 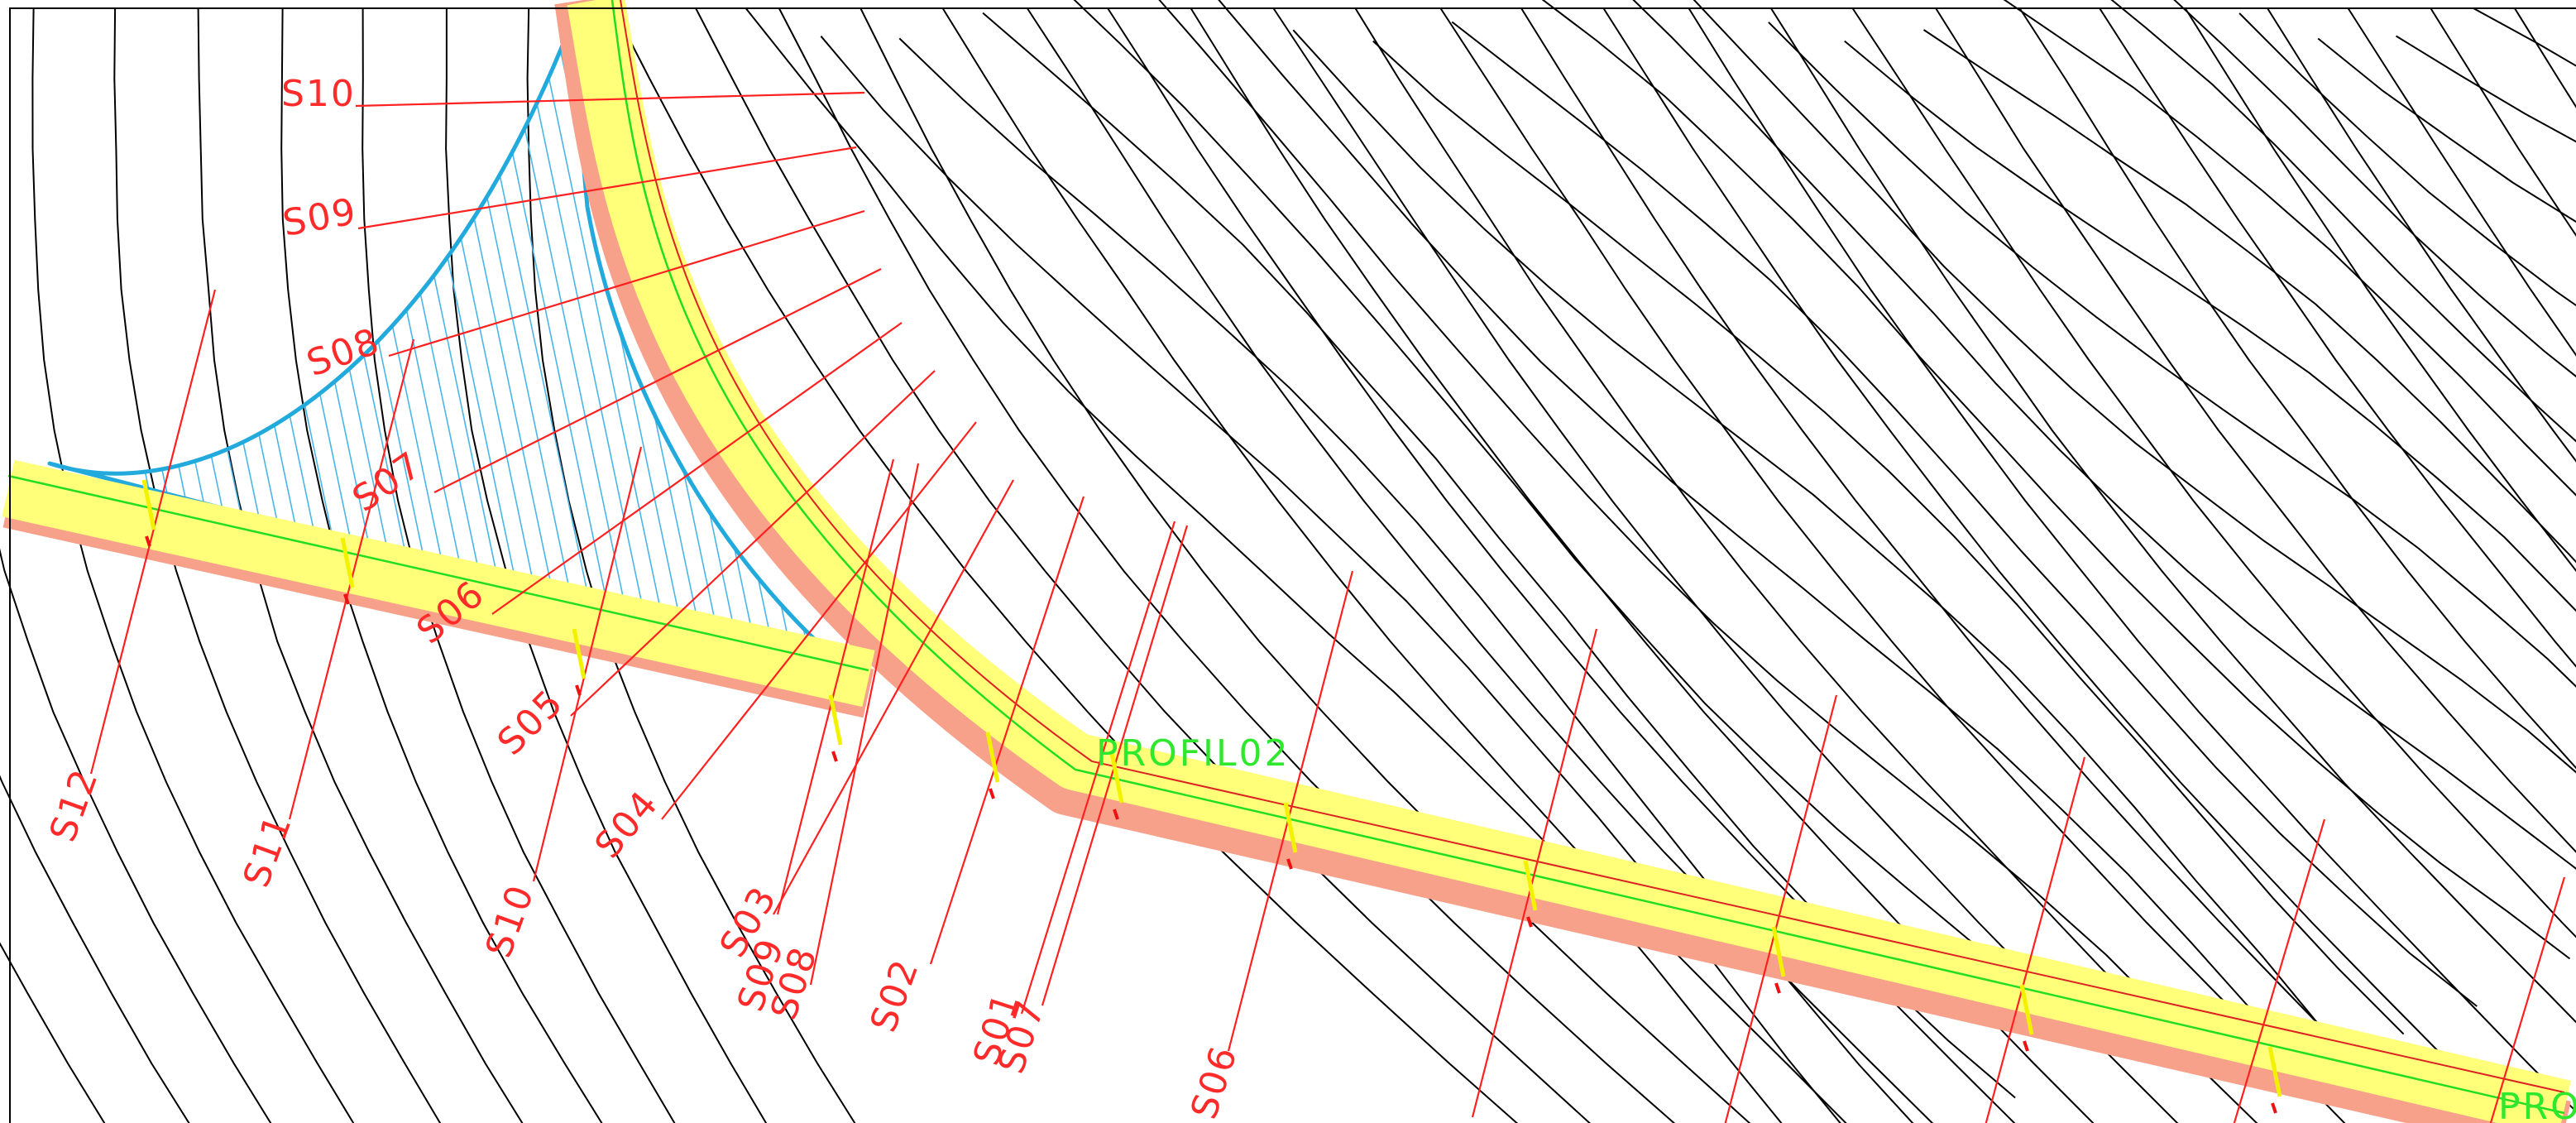 I want to click on section-label-s05-top: S05, so click(x=531, y=722).